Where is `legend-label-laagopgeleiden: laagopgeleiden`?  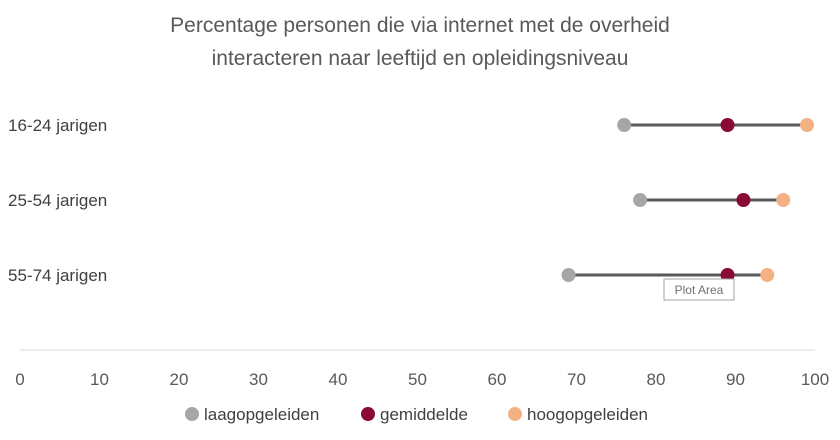 legend-label-laagopgeleiden: laagopgeleiden is located at coordinates (261, 414).